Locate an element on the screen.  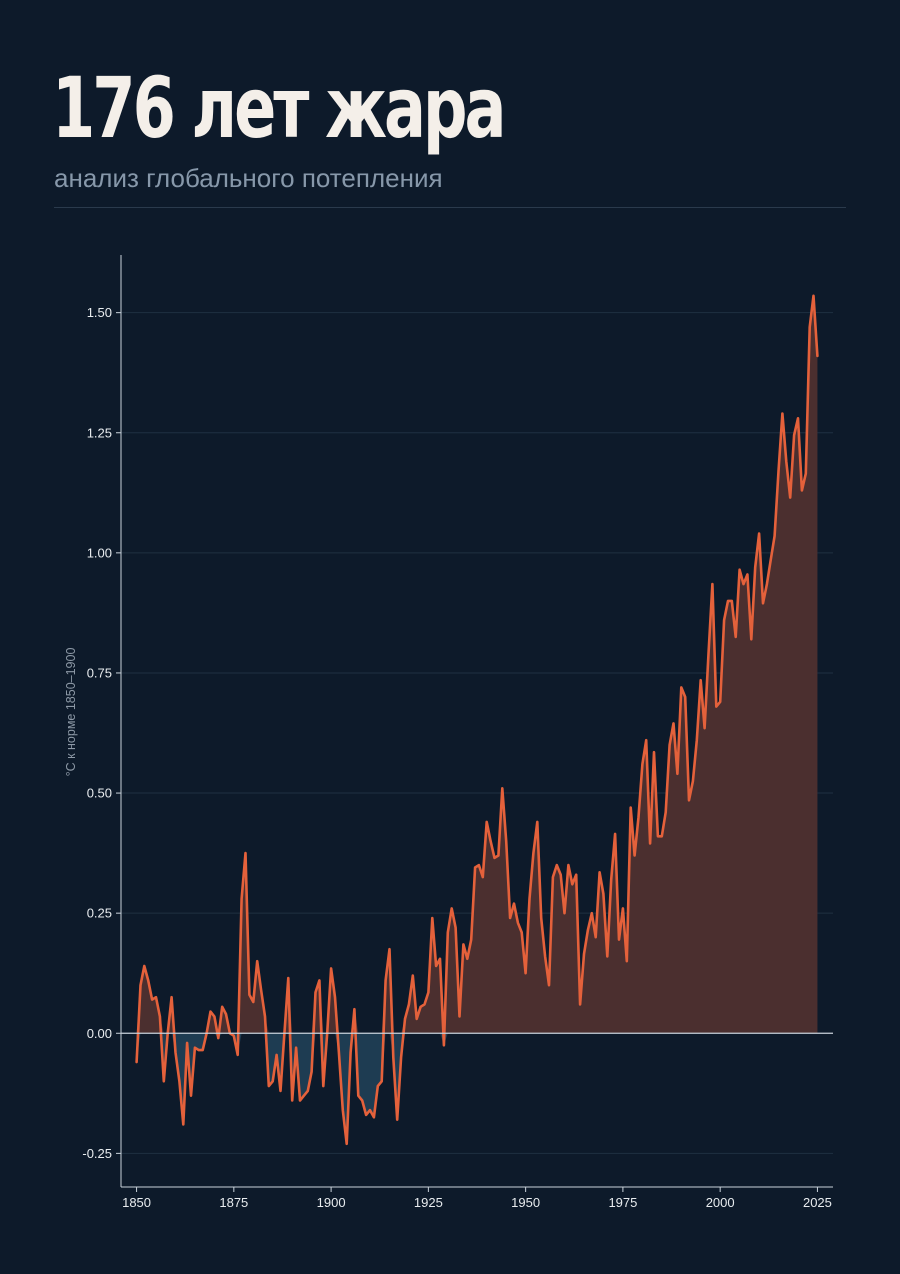
x-tick-label: 2000 is located at coordinates (720, 1202).